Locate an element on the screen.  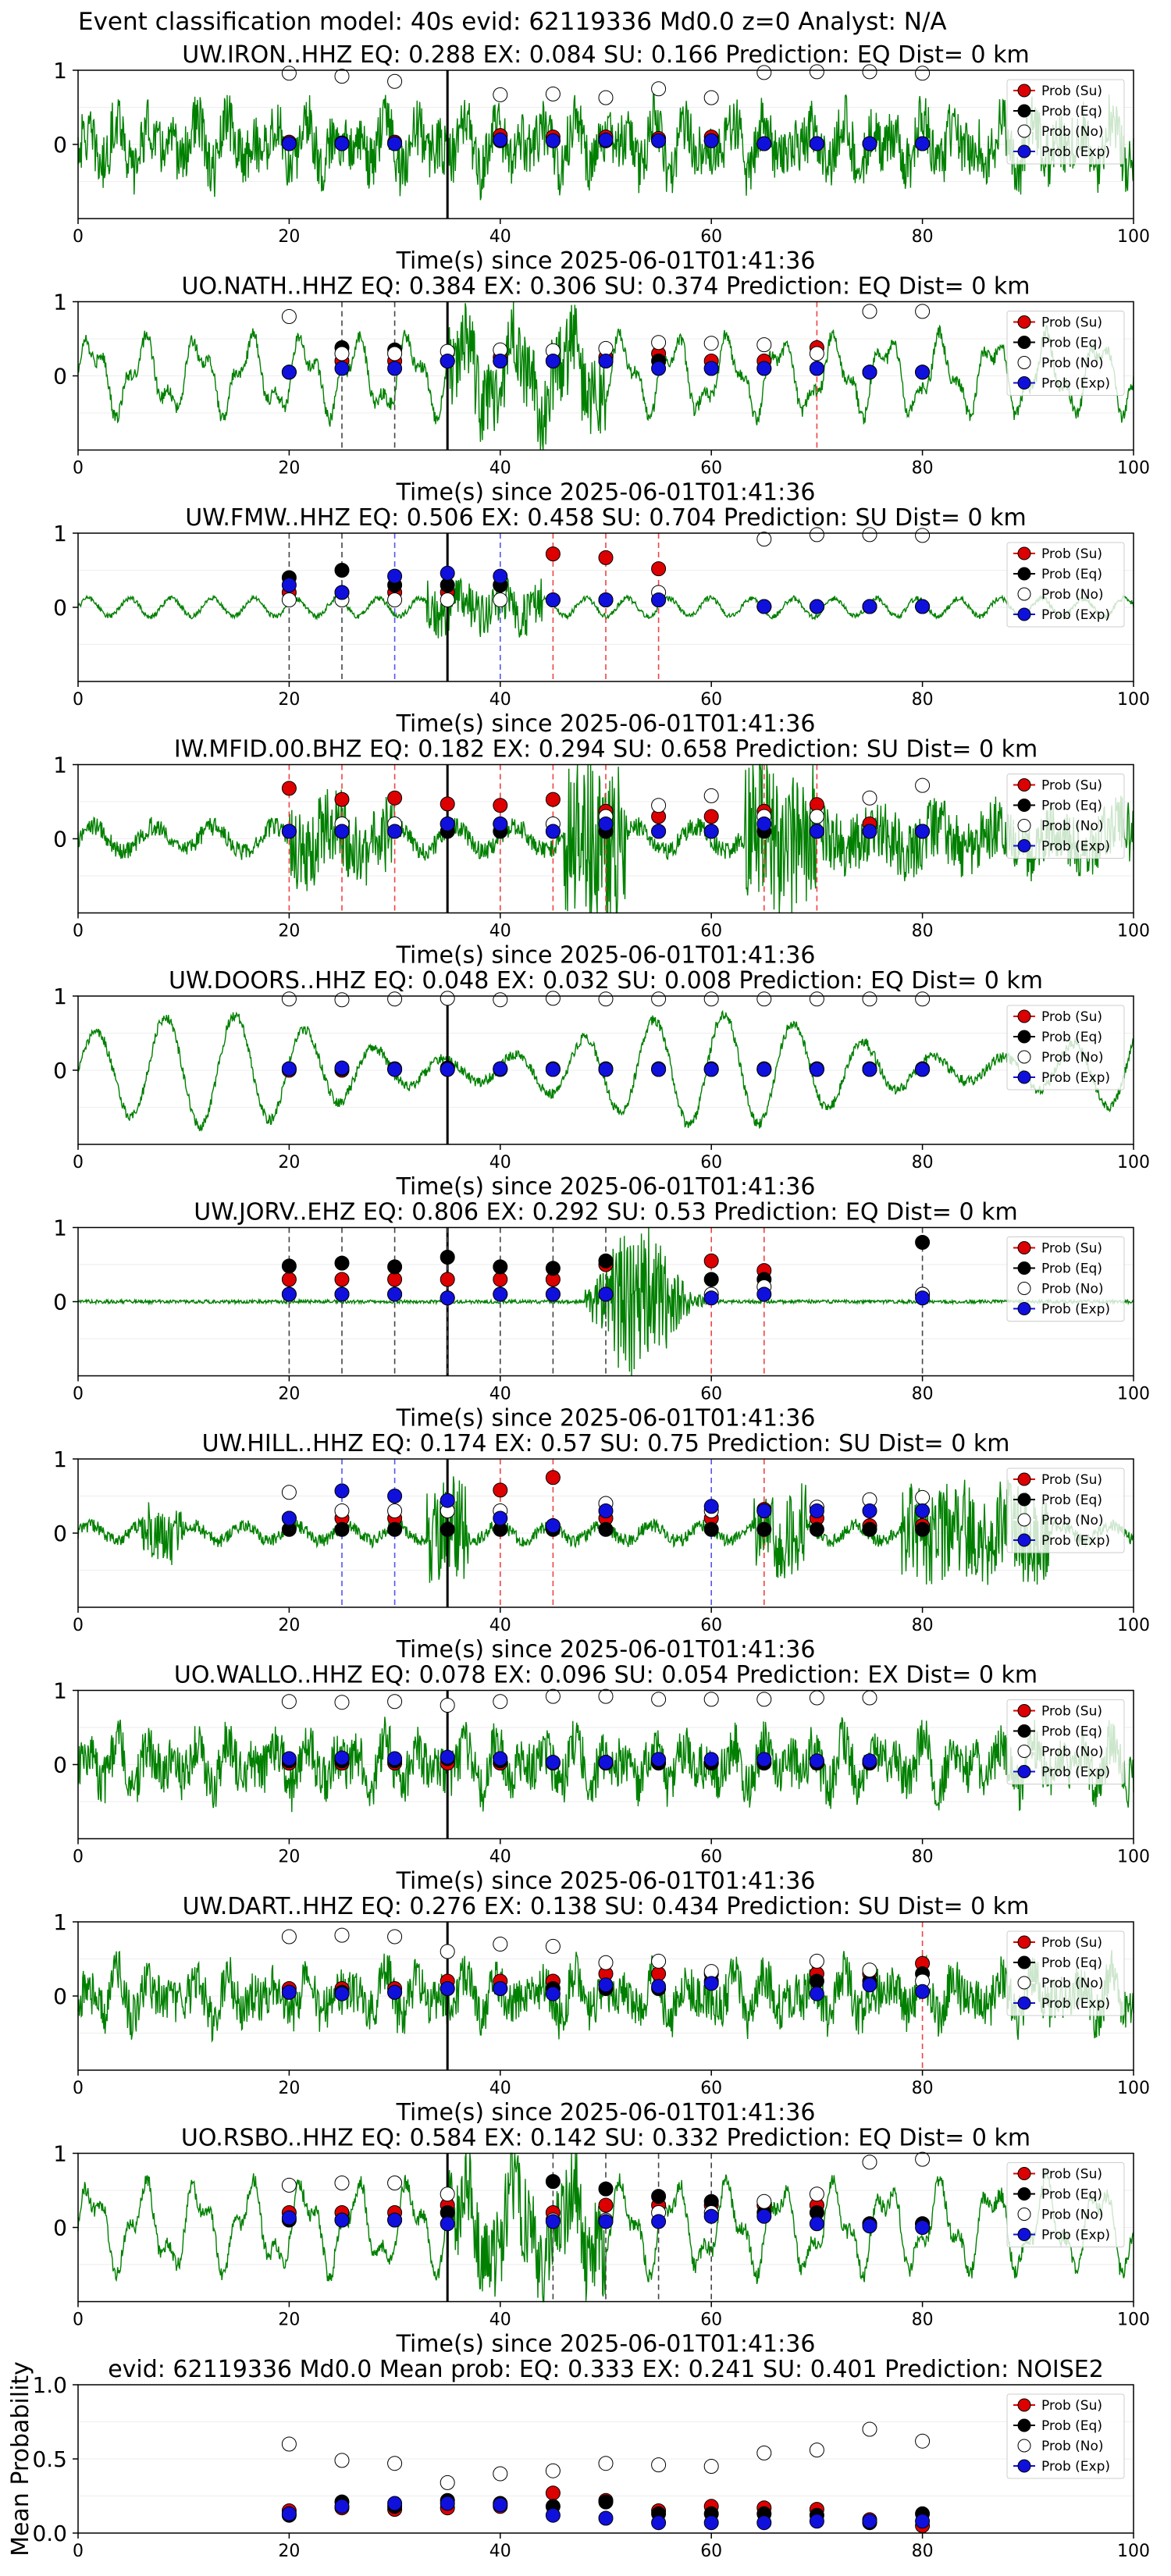
y-tick-label: 0.0 is located at coordinates (49, 2533).